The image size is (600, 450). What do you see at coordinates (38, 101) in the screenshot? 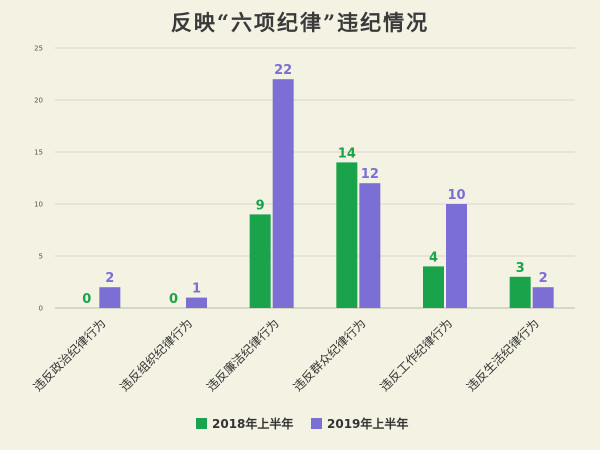
I see `y-tick-label: 20` at bounding box center [38, 101].